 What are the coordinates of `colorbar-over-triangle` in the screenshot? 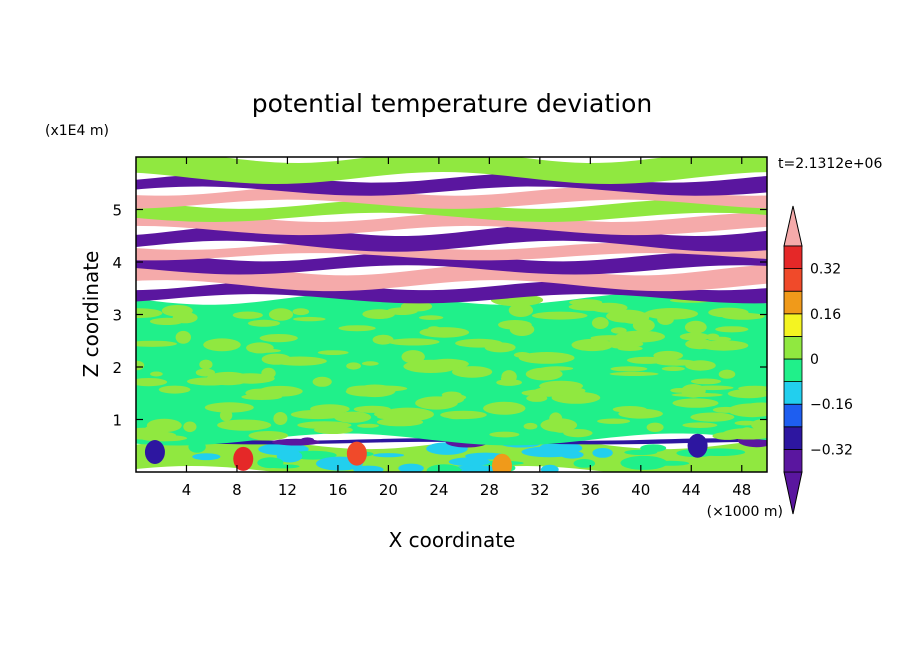 It's located at (793, 226).